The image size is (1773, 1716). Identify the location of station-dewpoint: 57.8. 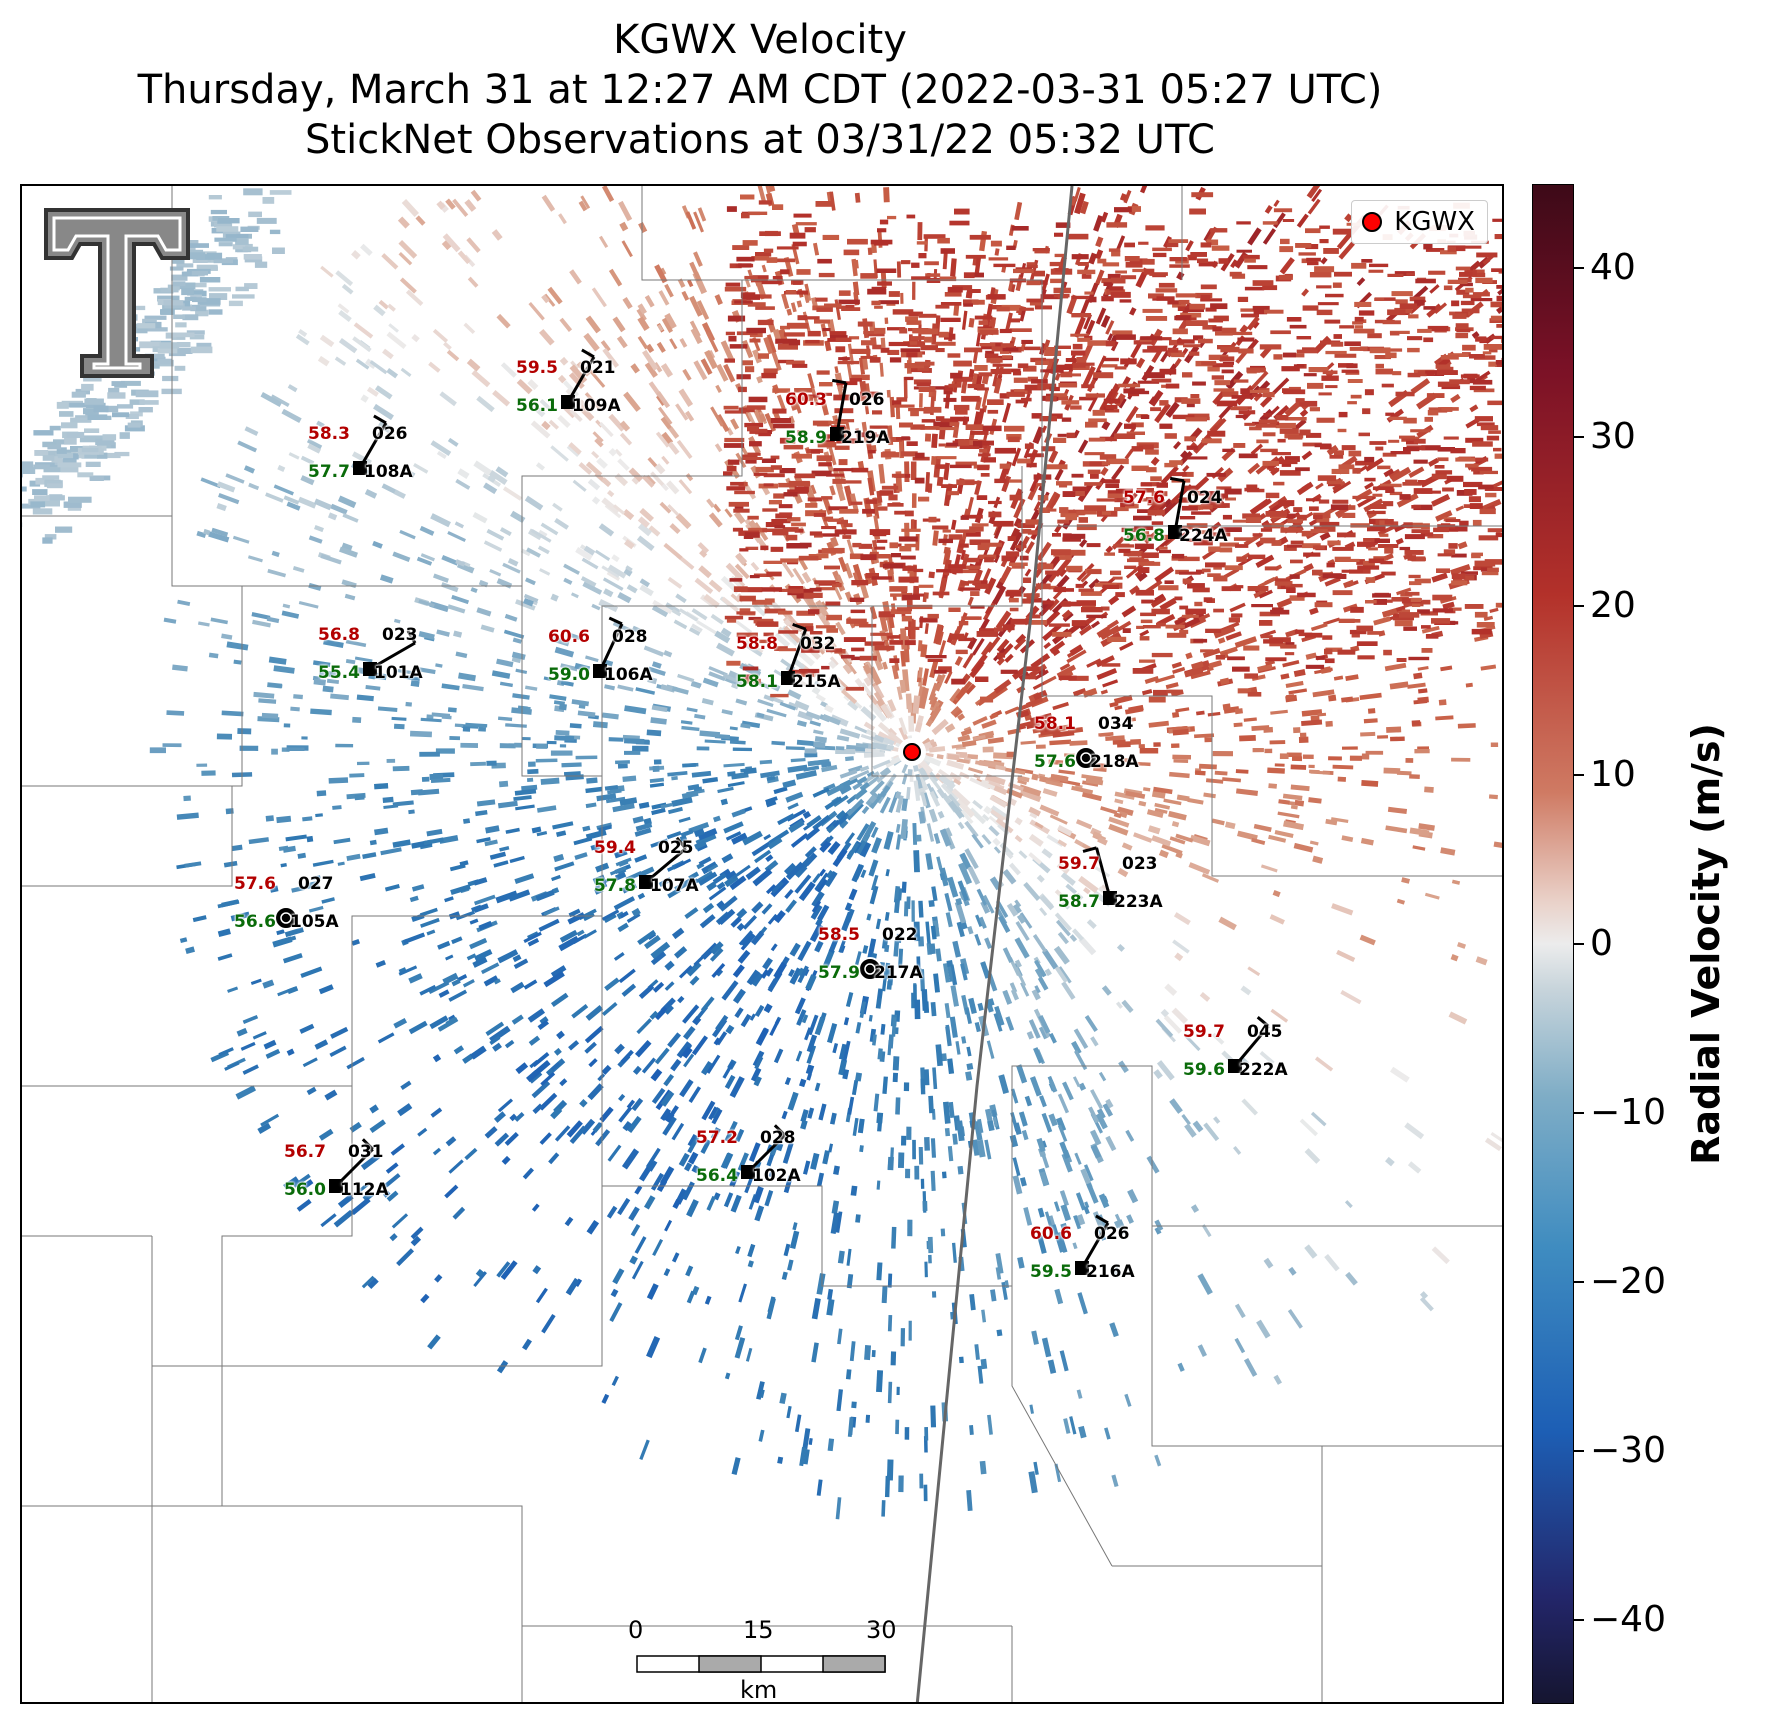
(615, 886).